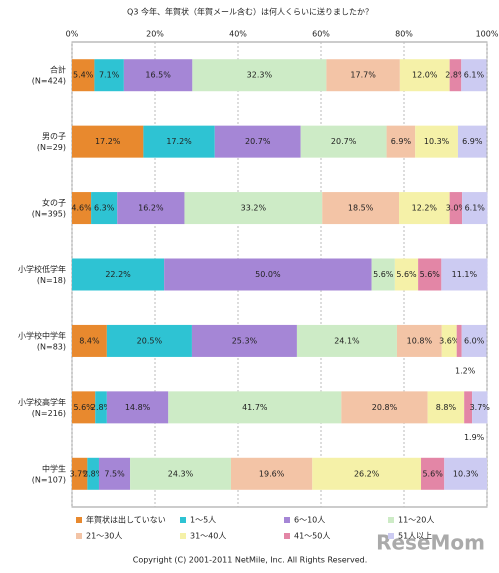 The image size is (499, 573). I want to click on value-label: 20.5%, so click(150, 340).